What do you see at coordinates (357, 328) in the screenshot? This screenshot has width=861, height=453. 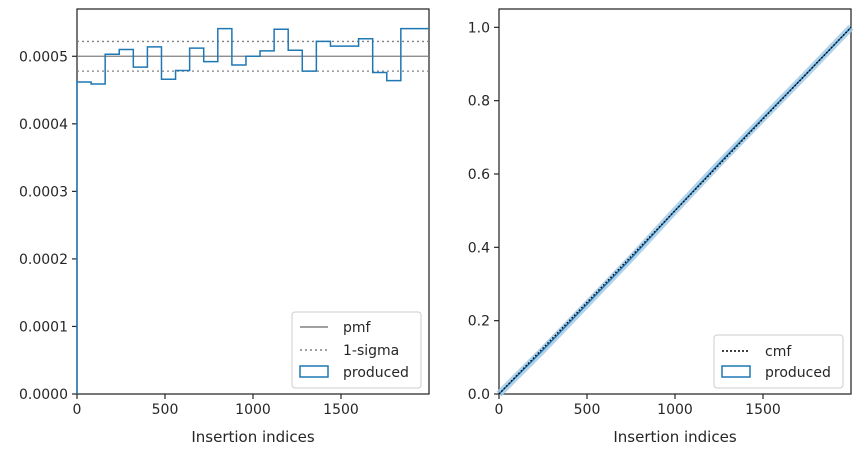 I see `legend-pmf-label: pmf` at bounding box center [357, 328].